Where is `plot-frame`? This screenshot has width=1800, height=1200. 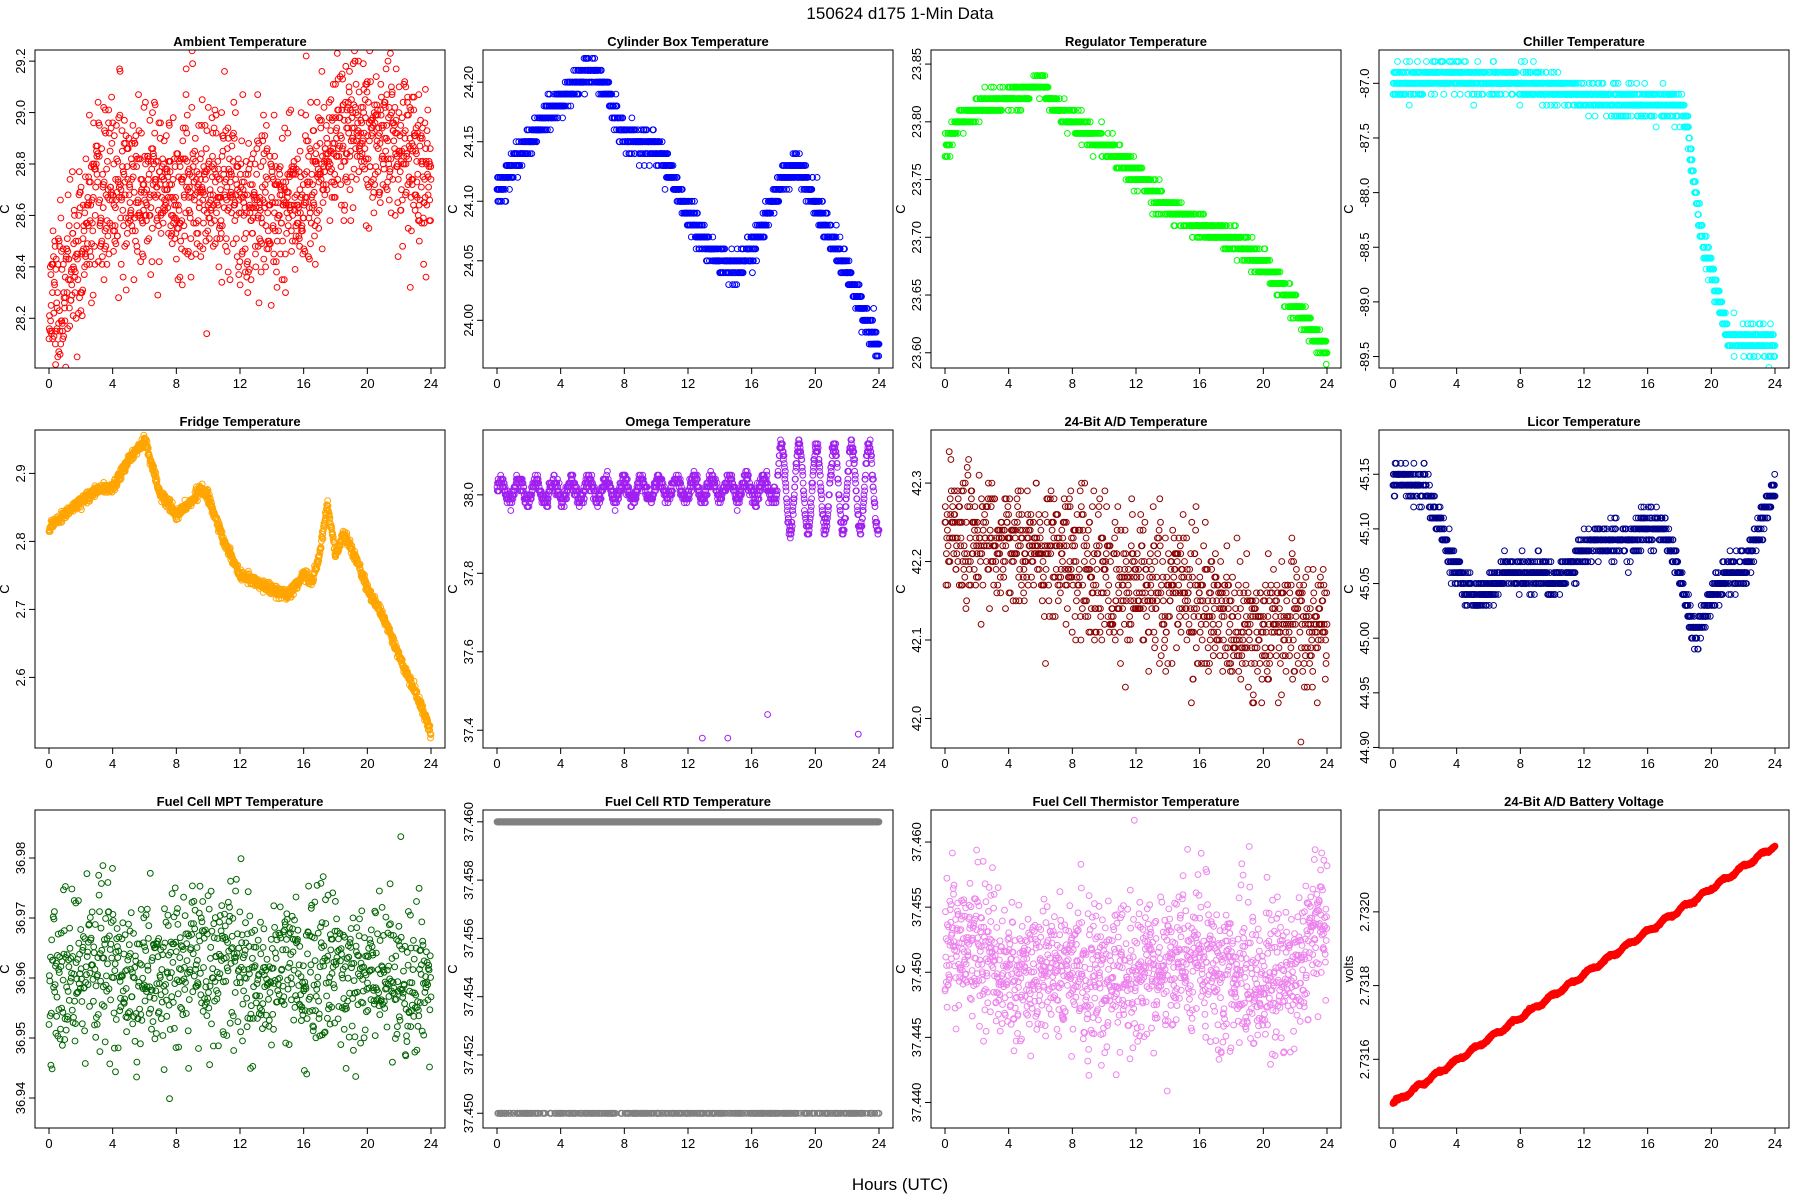 plot-frame is located at coordinates (688, 209).